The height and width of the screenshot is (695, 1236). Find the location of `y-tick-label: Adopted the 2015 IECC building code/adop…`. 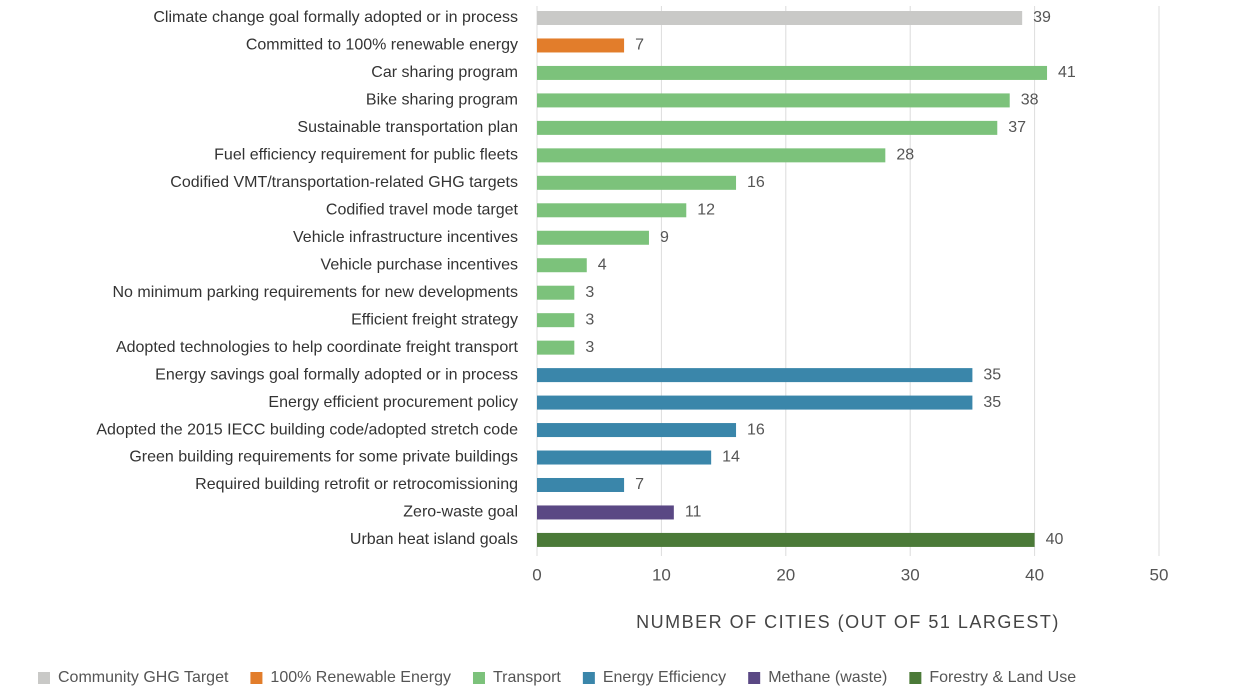

y-tick-label: Adopted the 2015 IECC building code/adop… is located at coordinates (307, 429).